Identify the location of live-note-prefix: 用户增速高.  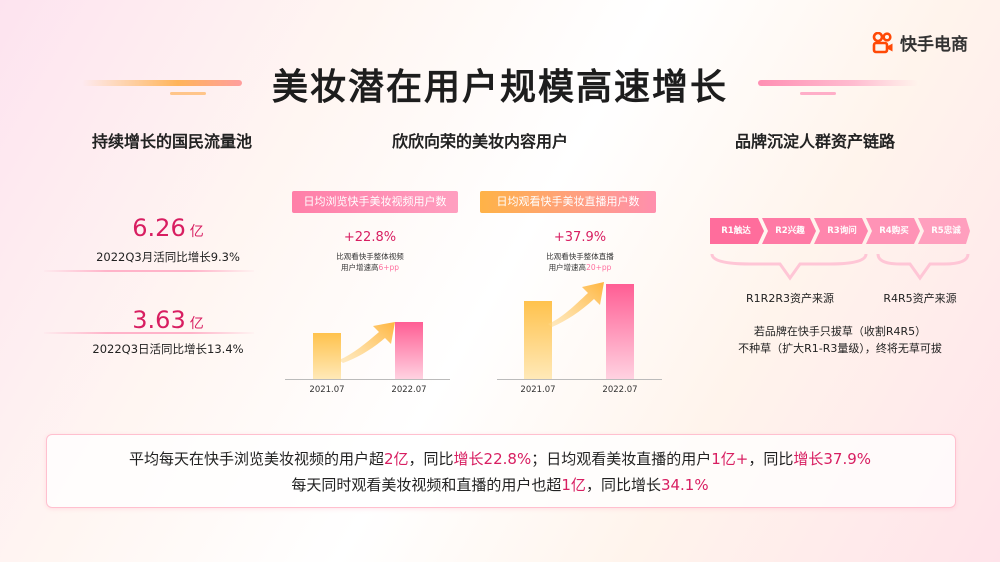
(567, 267).